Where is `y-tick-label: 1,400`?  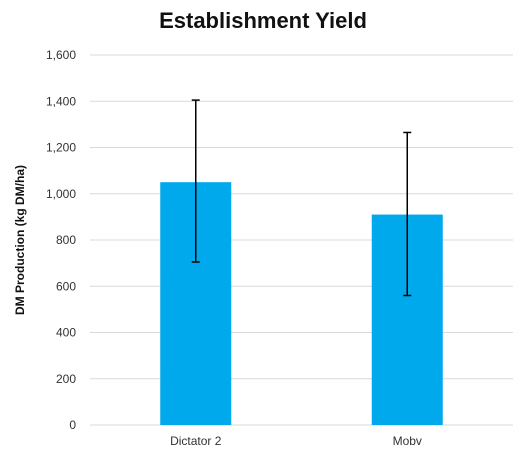
y-tick-label: 1,400 is located at coordinates (61, 101).